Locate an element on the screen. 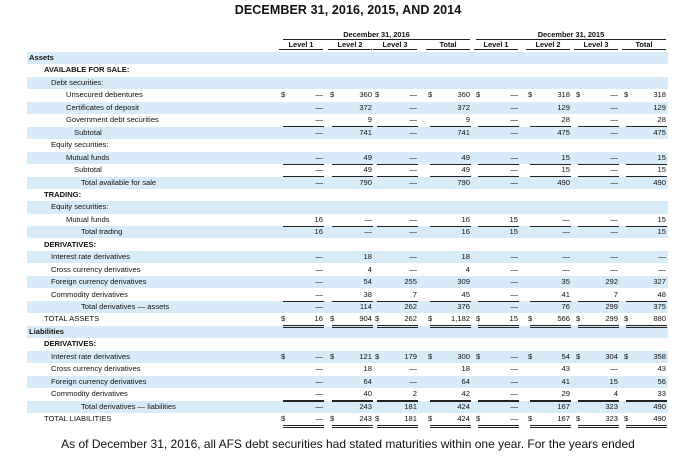 Image resolution: width=696 pixels, height=458 pixels. table-cell: 49 is located at coordinates (367, 170).